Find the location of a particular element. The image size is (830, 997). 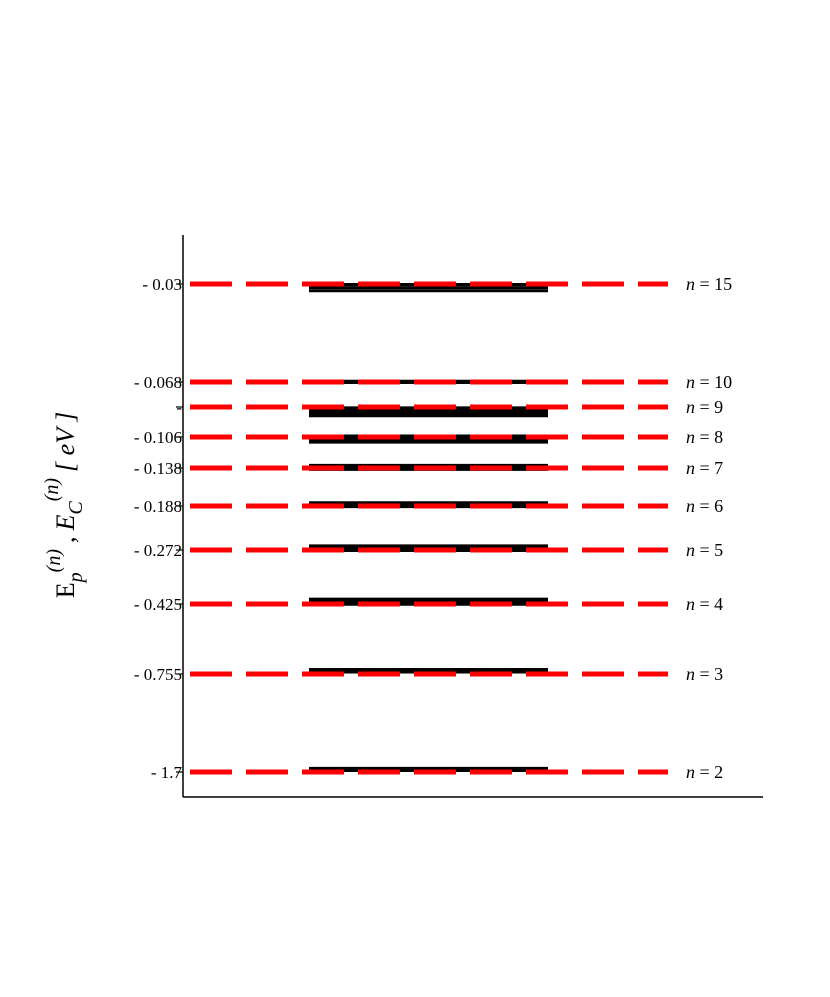

y-tick-label-n5: - 0.272 is located at coordinates (158, 550).